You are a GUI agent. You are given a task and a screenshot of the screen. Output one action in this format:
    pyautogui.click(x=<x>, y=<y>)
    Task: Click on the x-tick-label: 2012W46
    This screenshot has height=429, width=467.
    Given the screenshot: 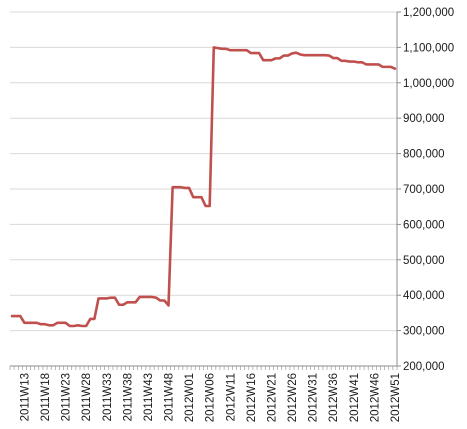 What is the action you would take?
    pyautogui.click(x=375, y=397)
    